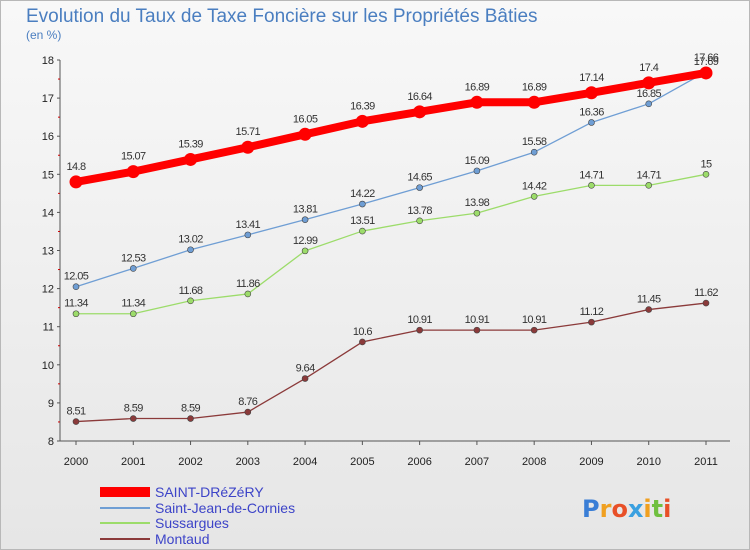  Describe the element at coordinates (706, 58) in the screenshot. I see `data-label: 17.66` at that location.